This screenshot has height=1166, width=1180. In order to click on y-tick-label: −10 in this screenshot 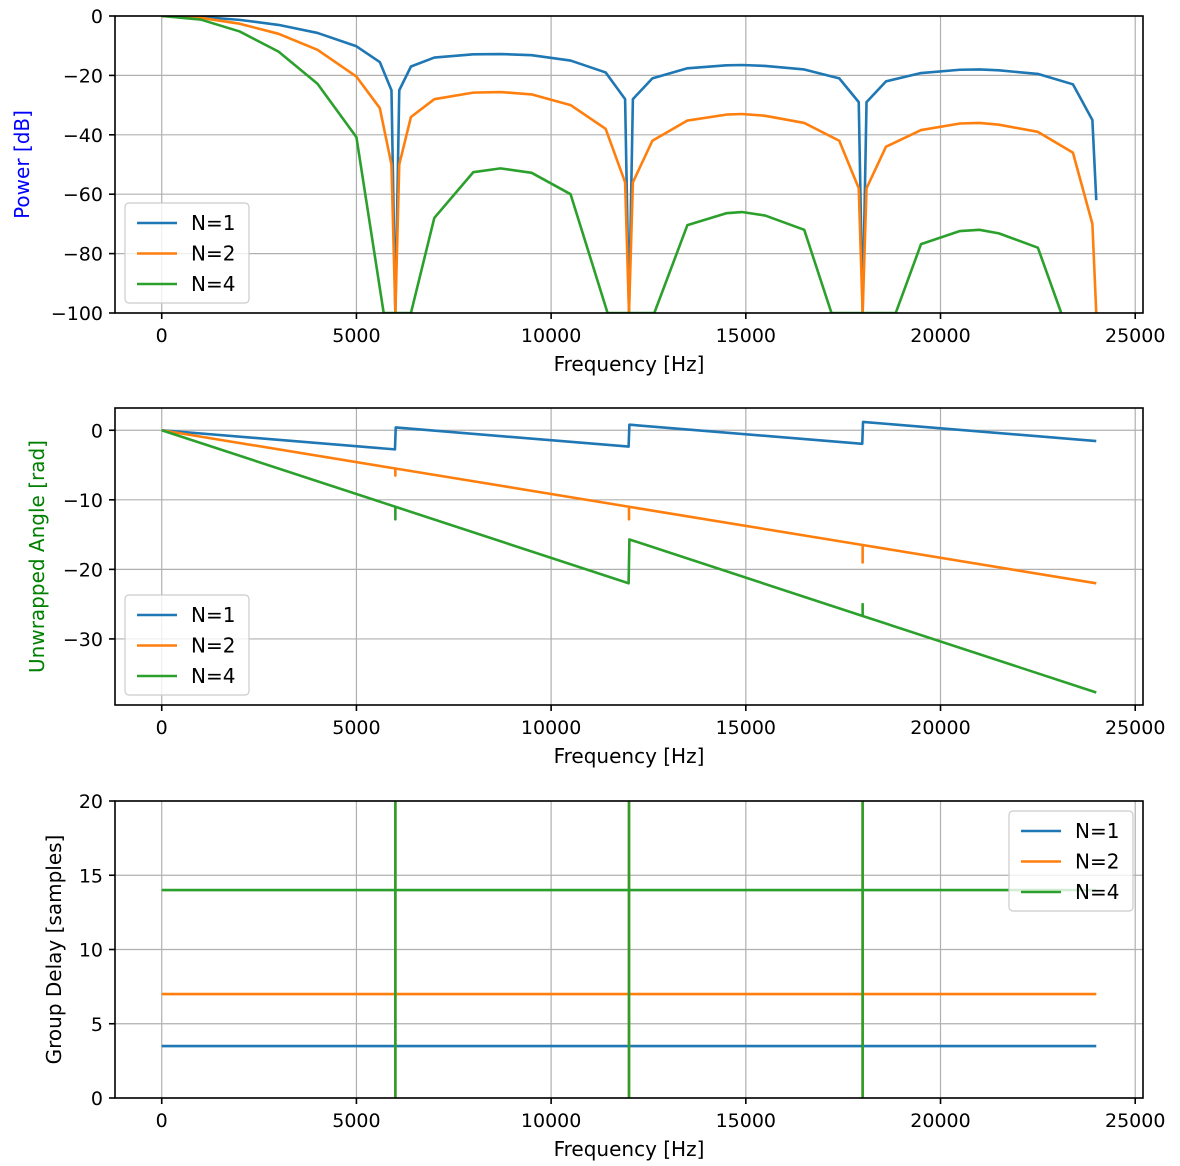, I will do `click(83, 501)`.